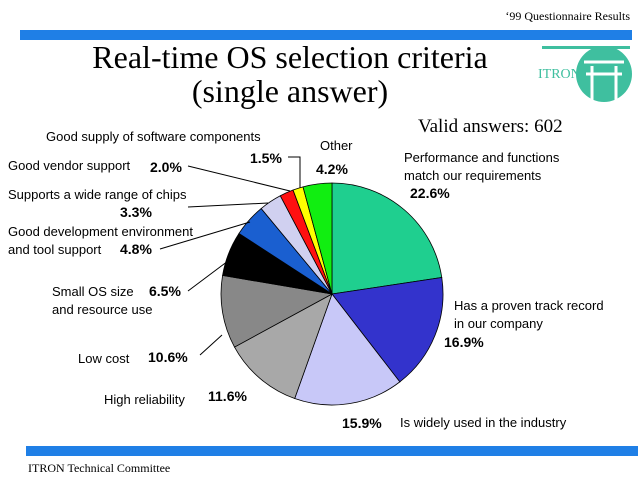 Image resolution: width=640 pixels, height=480 pixels. Describe the element at coordinates (97, 194) in the screenshot. I see `slice-label: Supports a wide range of chips` at that location.